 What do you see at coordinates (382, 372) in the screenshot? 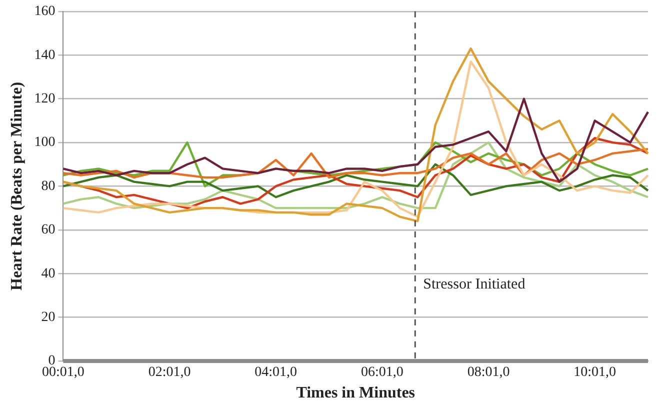
I see `x-tick-label: 06:01,0` at bounding box center [382, 372].